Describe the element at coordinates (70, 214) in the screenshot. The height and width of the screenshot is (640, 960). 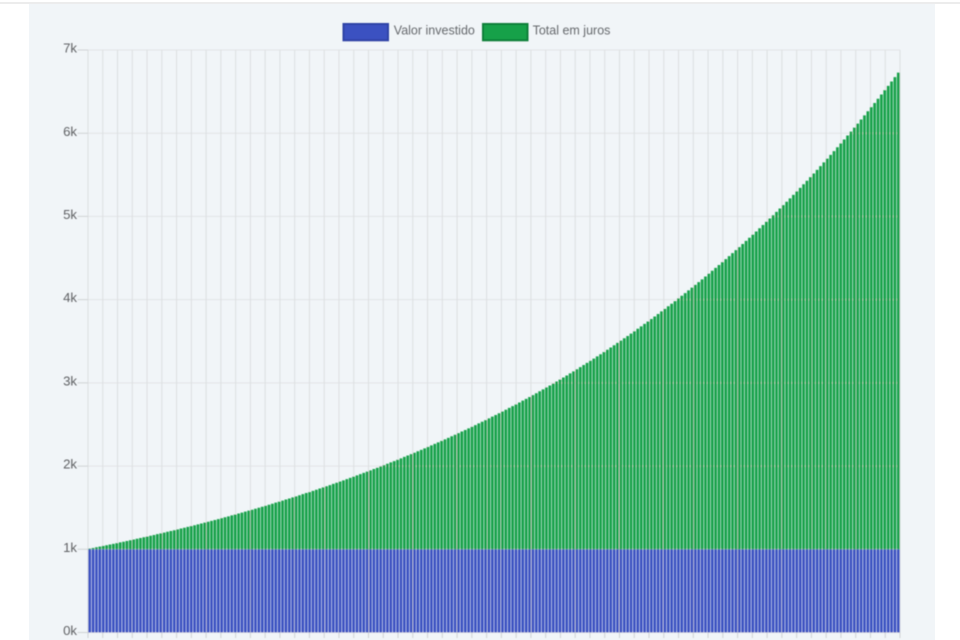
I see `svg-text: 5k` at that location.